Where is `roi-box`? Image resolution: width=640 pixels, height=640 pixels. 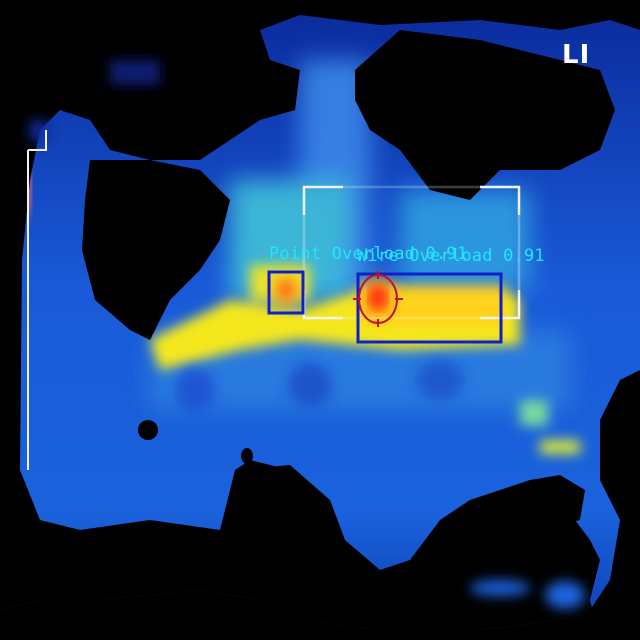
roi-box is located at coordinates (411, 252).